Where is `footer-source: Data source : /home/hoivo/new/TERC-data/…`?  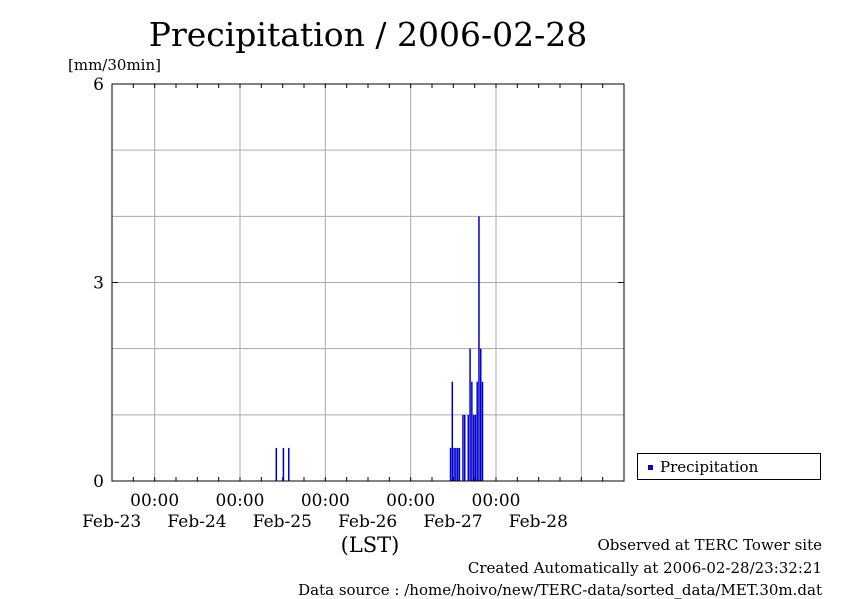
footer-source: Data source : /home/hoivo/new/TERC-data/… is located at coordinates (560, 590).